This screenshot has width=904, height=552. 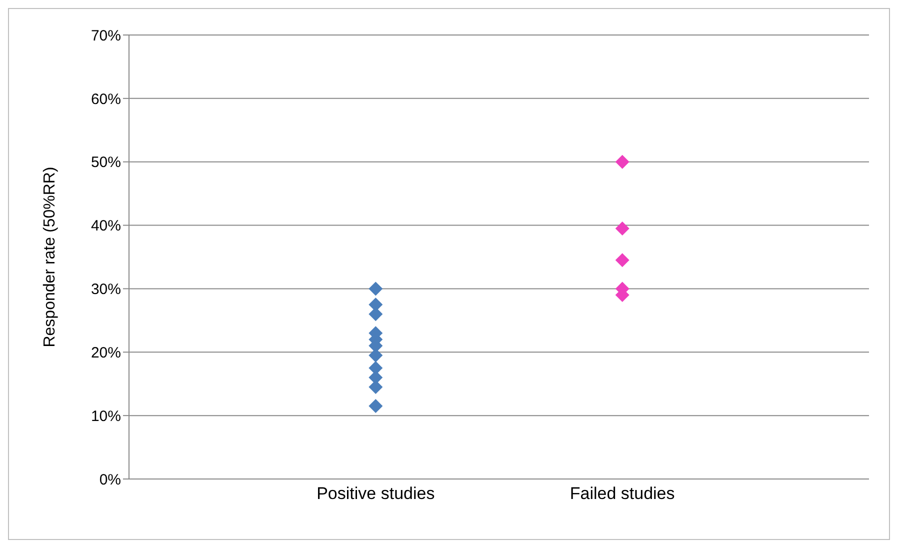 I want to click on y-axis-title: Responder rate (50%RR), so click(x=50, y=257).